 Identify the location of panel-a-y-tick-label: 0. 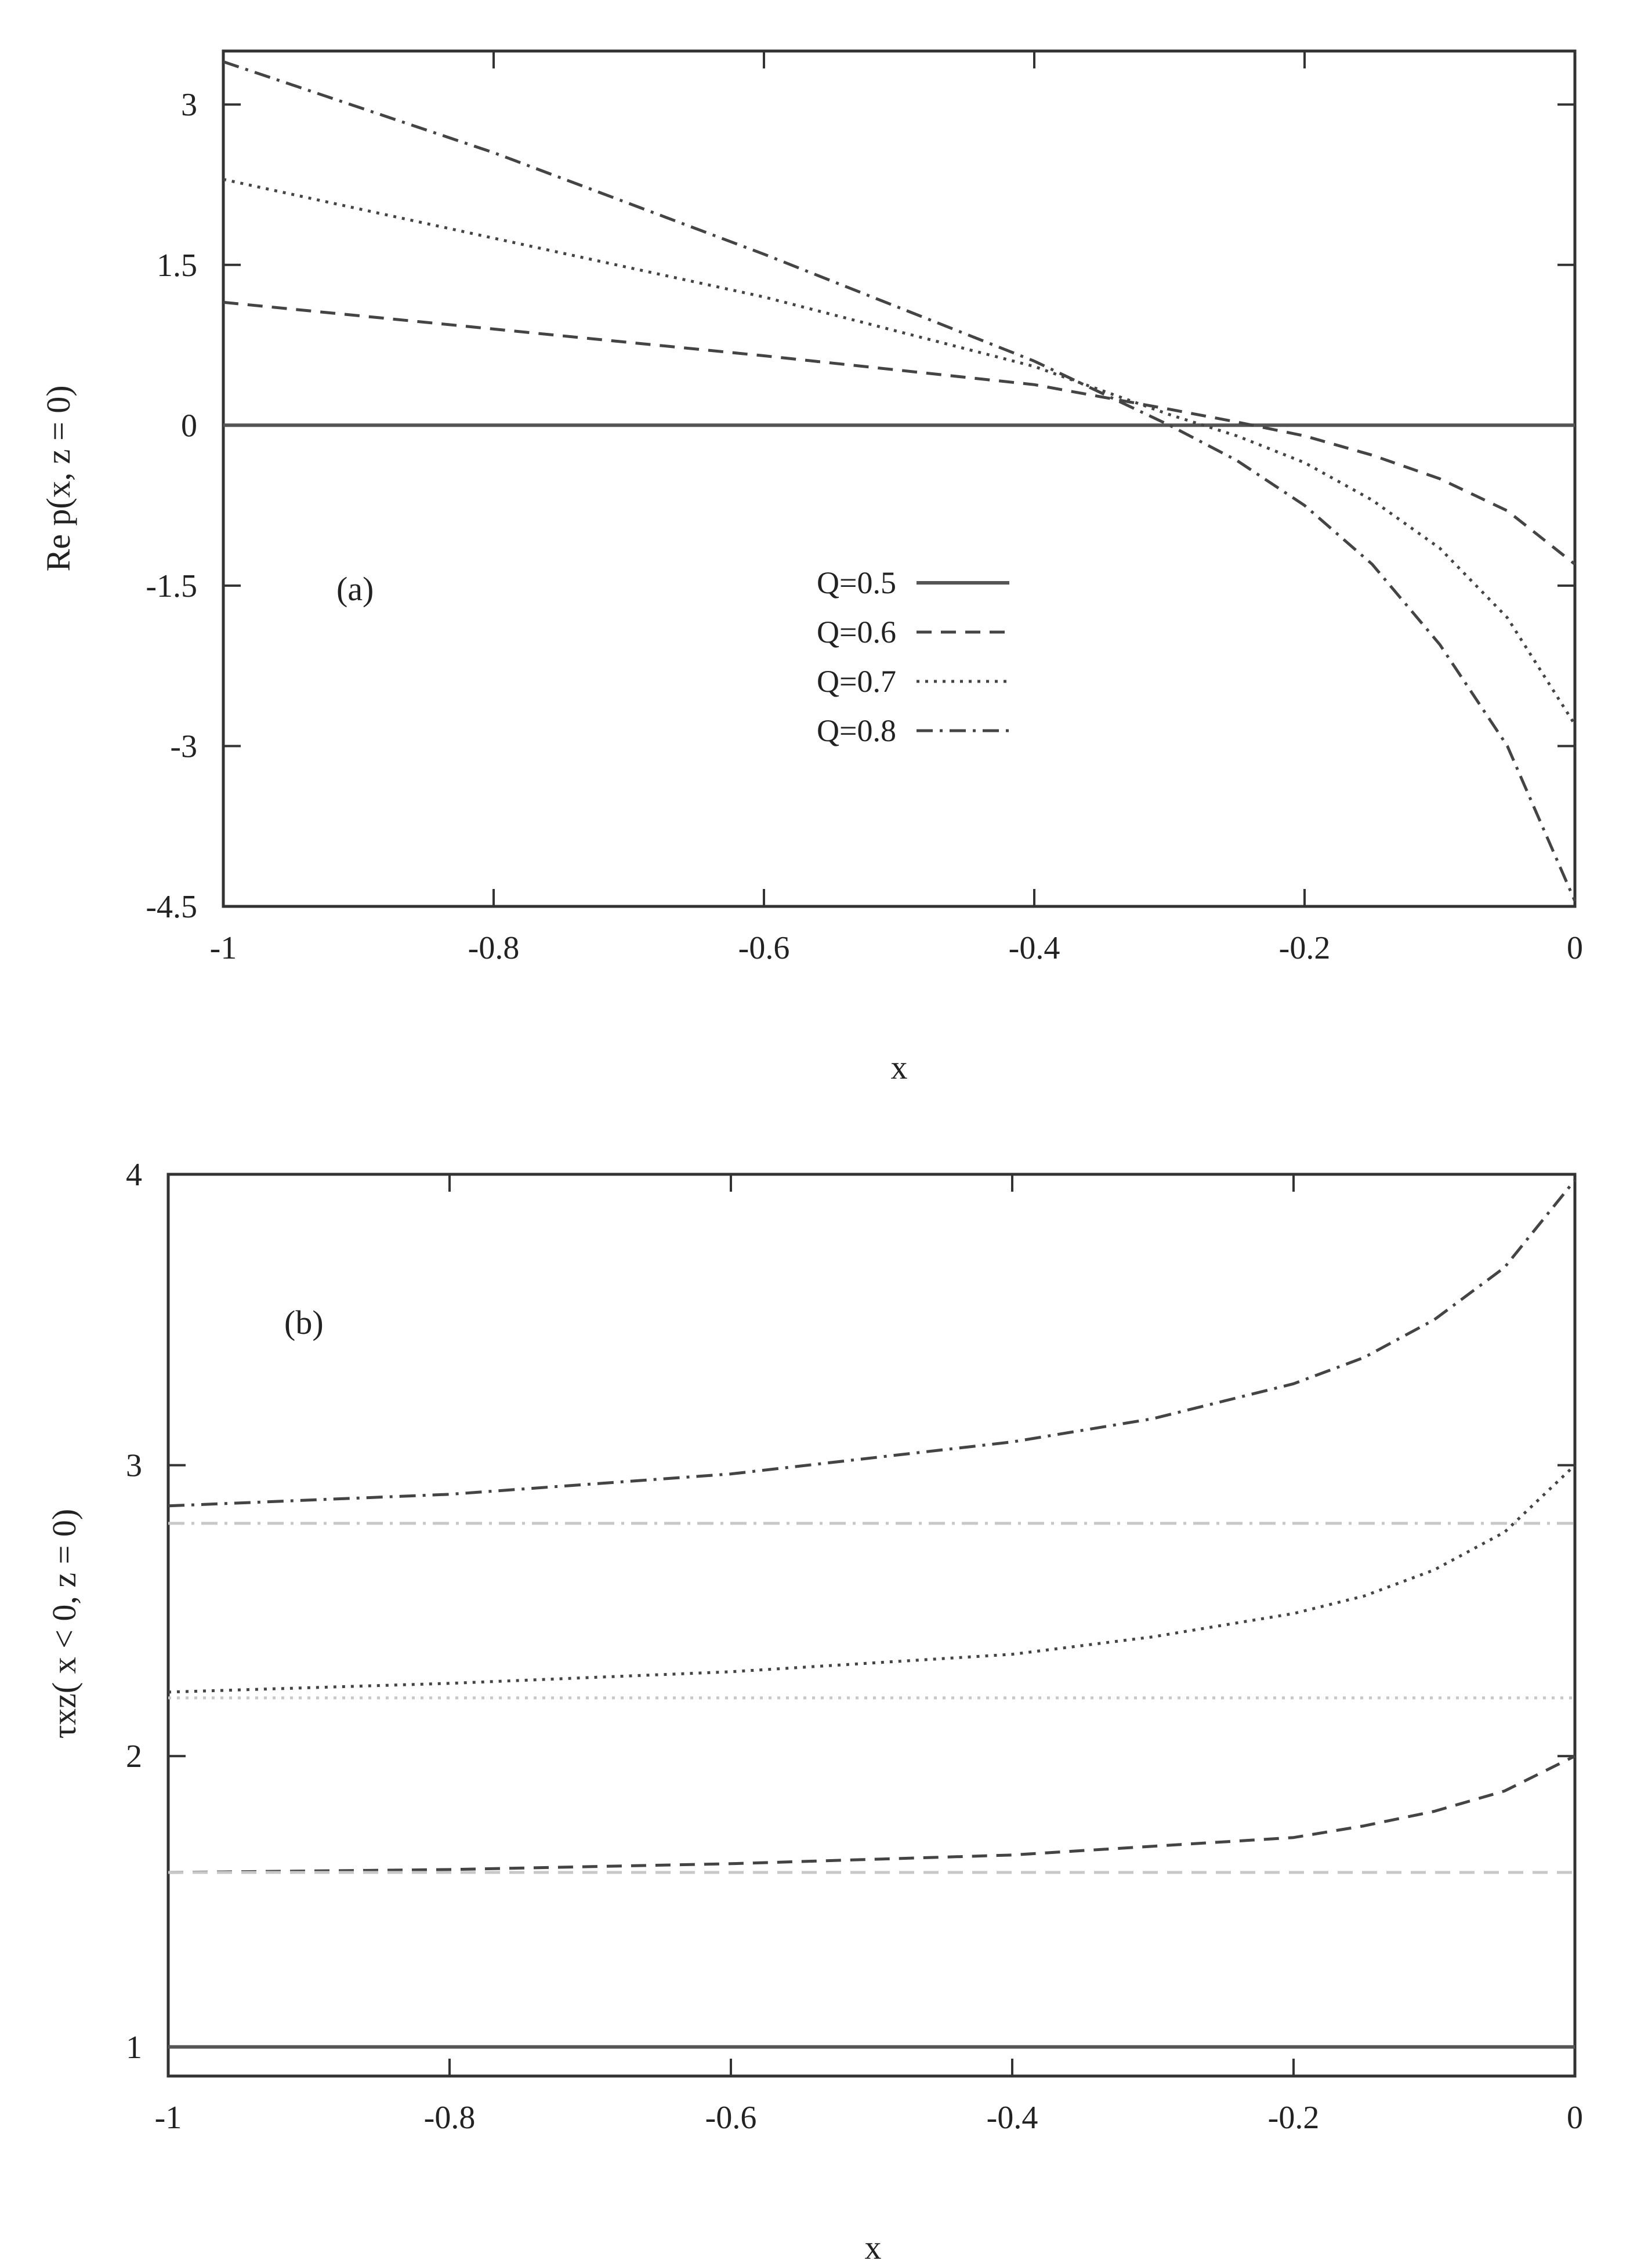
(189, 426).